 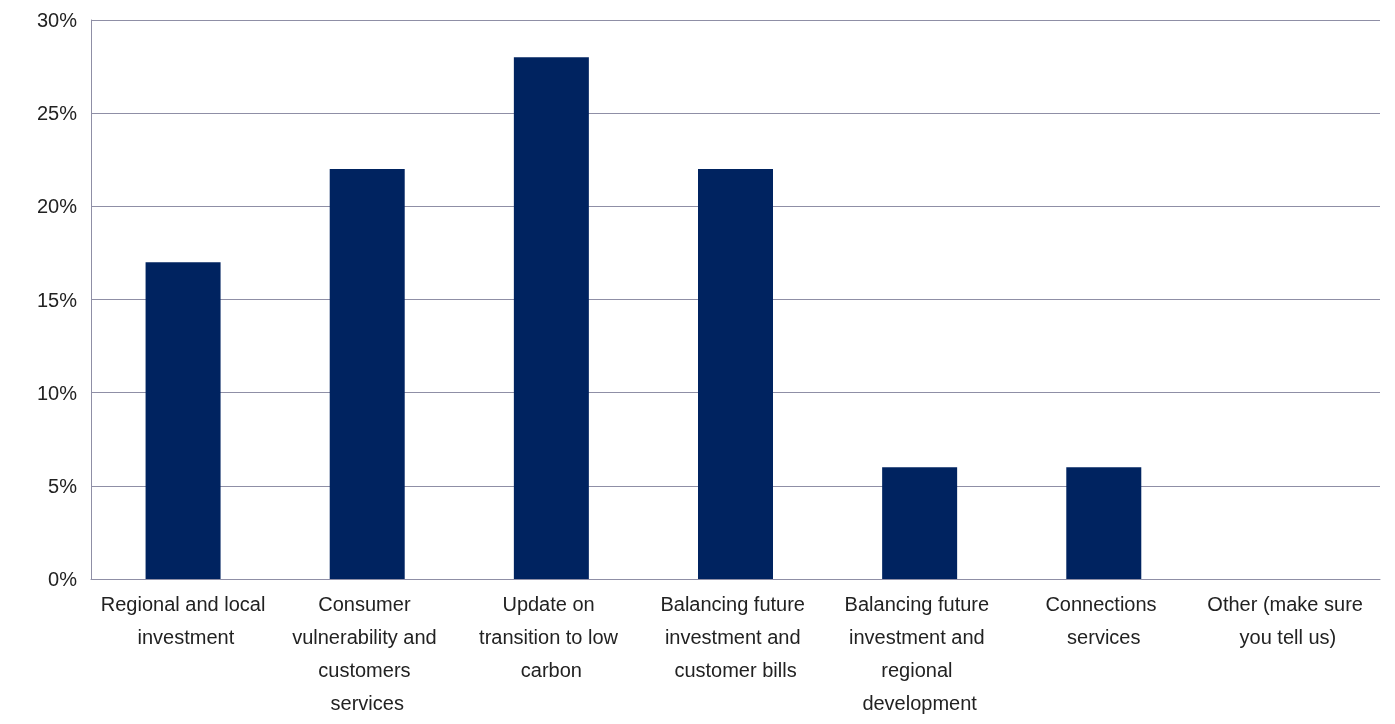 I want to click on x-tick-label: Other (make sure you tell us), so click(x=1288, y=620).